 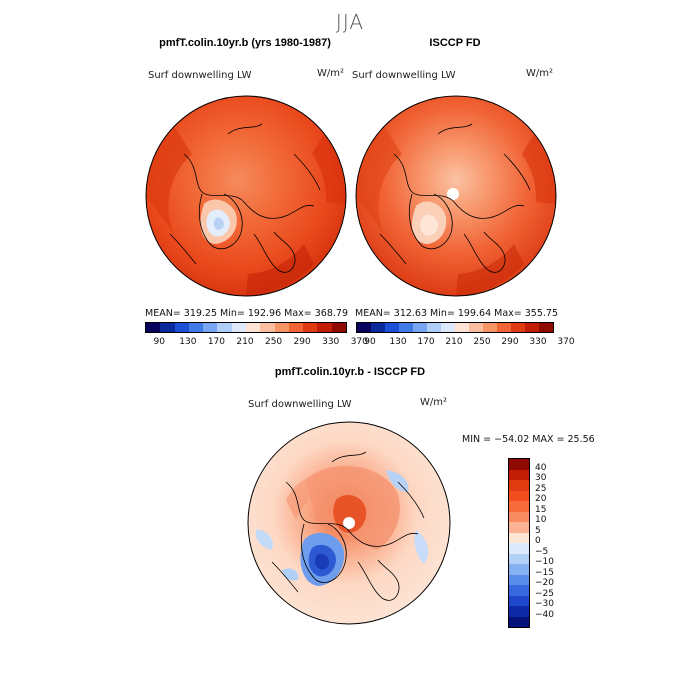 I want to click on diff-polar-map, so click(x=349, y=523).